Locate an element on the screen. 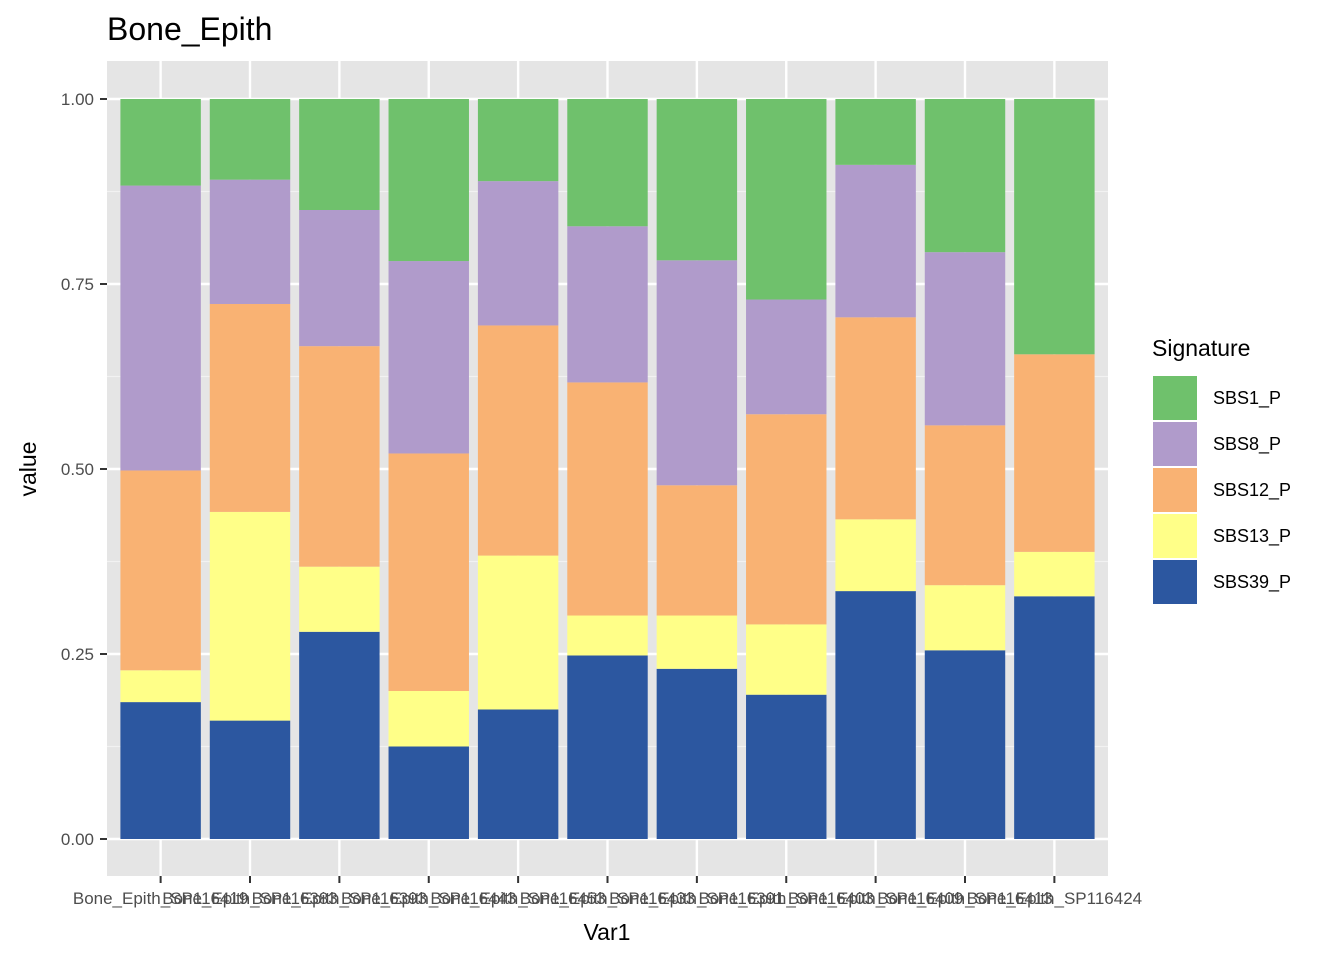 Image resolution: width=1344 pixels, height=960 pixels. x-tick-label: Bone_Epith_SP116413 is located at coordinates (965, 898).